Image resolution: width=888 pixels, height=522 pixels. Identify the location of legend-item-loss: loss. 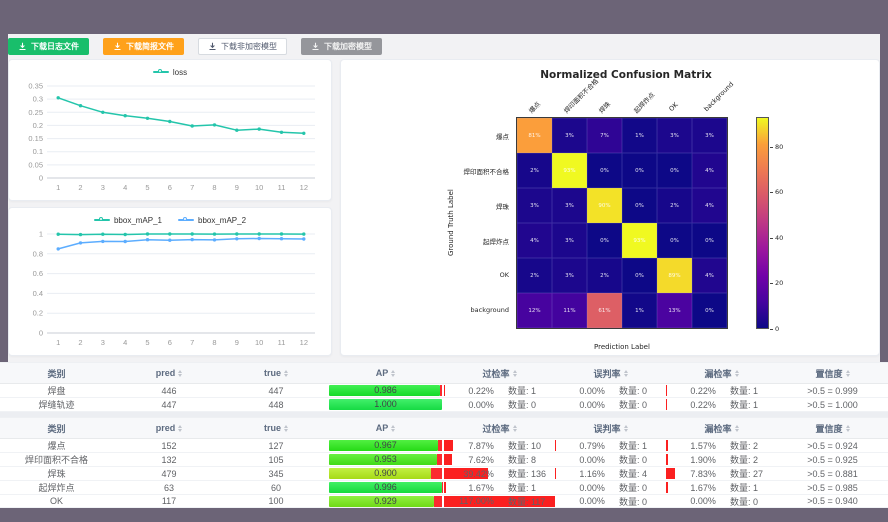
(170, 72).